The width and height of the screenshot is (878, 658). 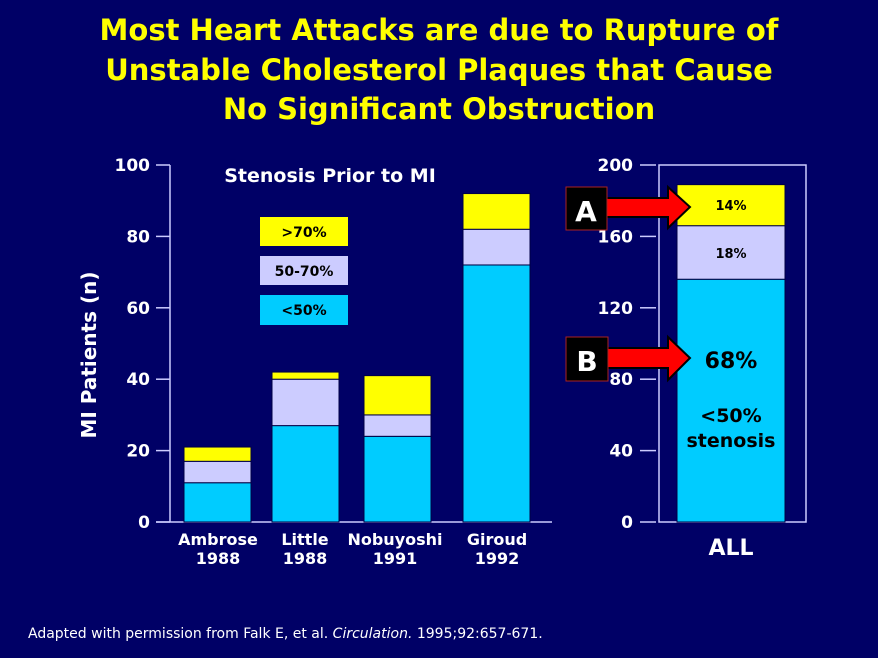 What do you see at coordinates (304, 539) in the screenshot?
I see `category-label: Little` at bounding box center [304, 539].